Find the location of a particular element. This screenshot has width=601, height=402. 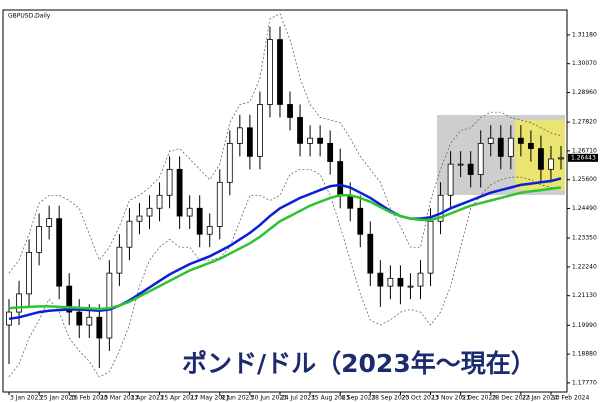

price-label: 1.26443 is located at coordinates (583, 157).